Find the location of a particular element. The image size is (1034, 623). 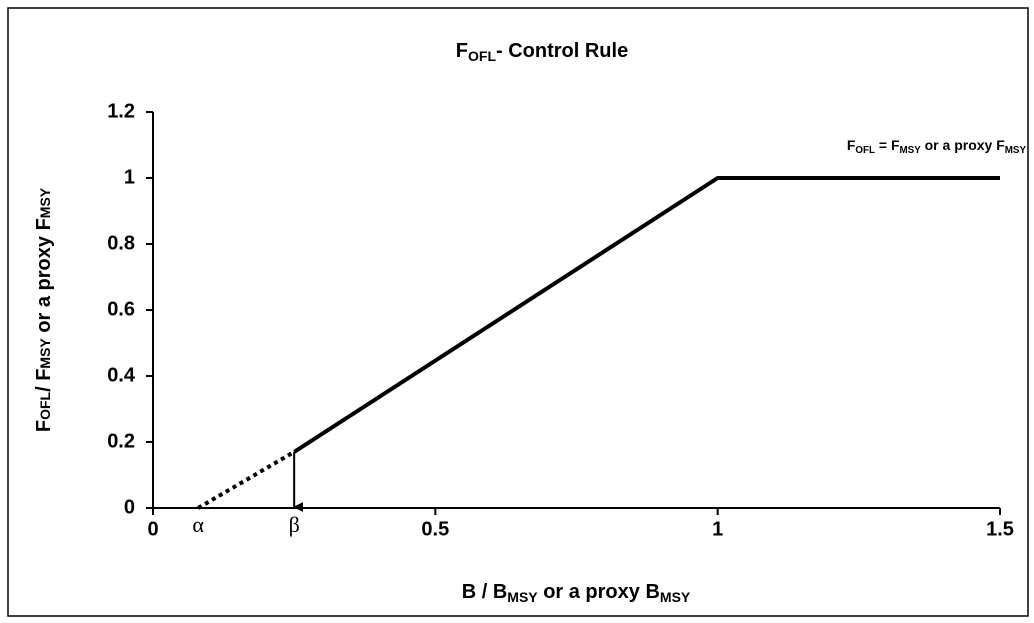

title-part: F is located at coordinates (462, 51).